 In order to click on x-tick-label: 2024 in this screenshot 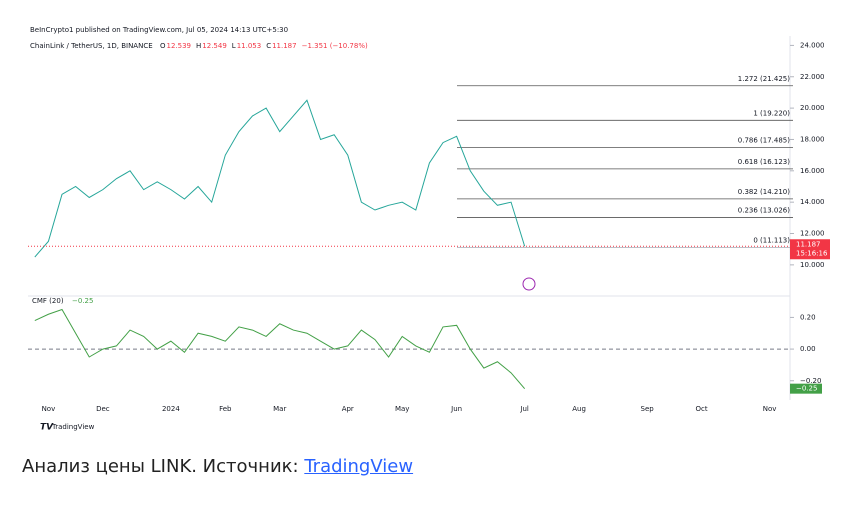, I will do `click(171, 409)`.